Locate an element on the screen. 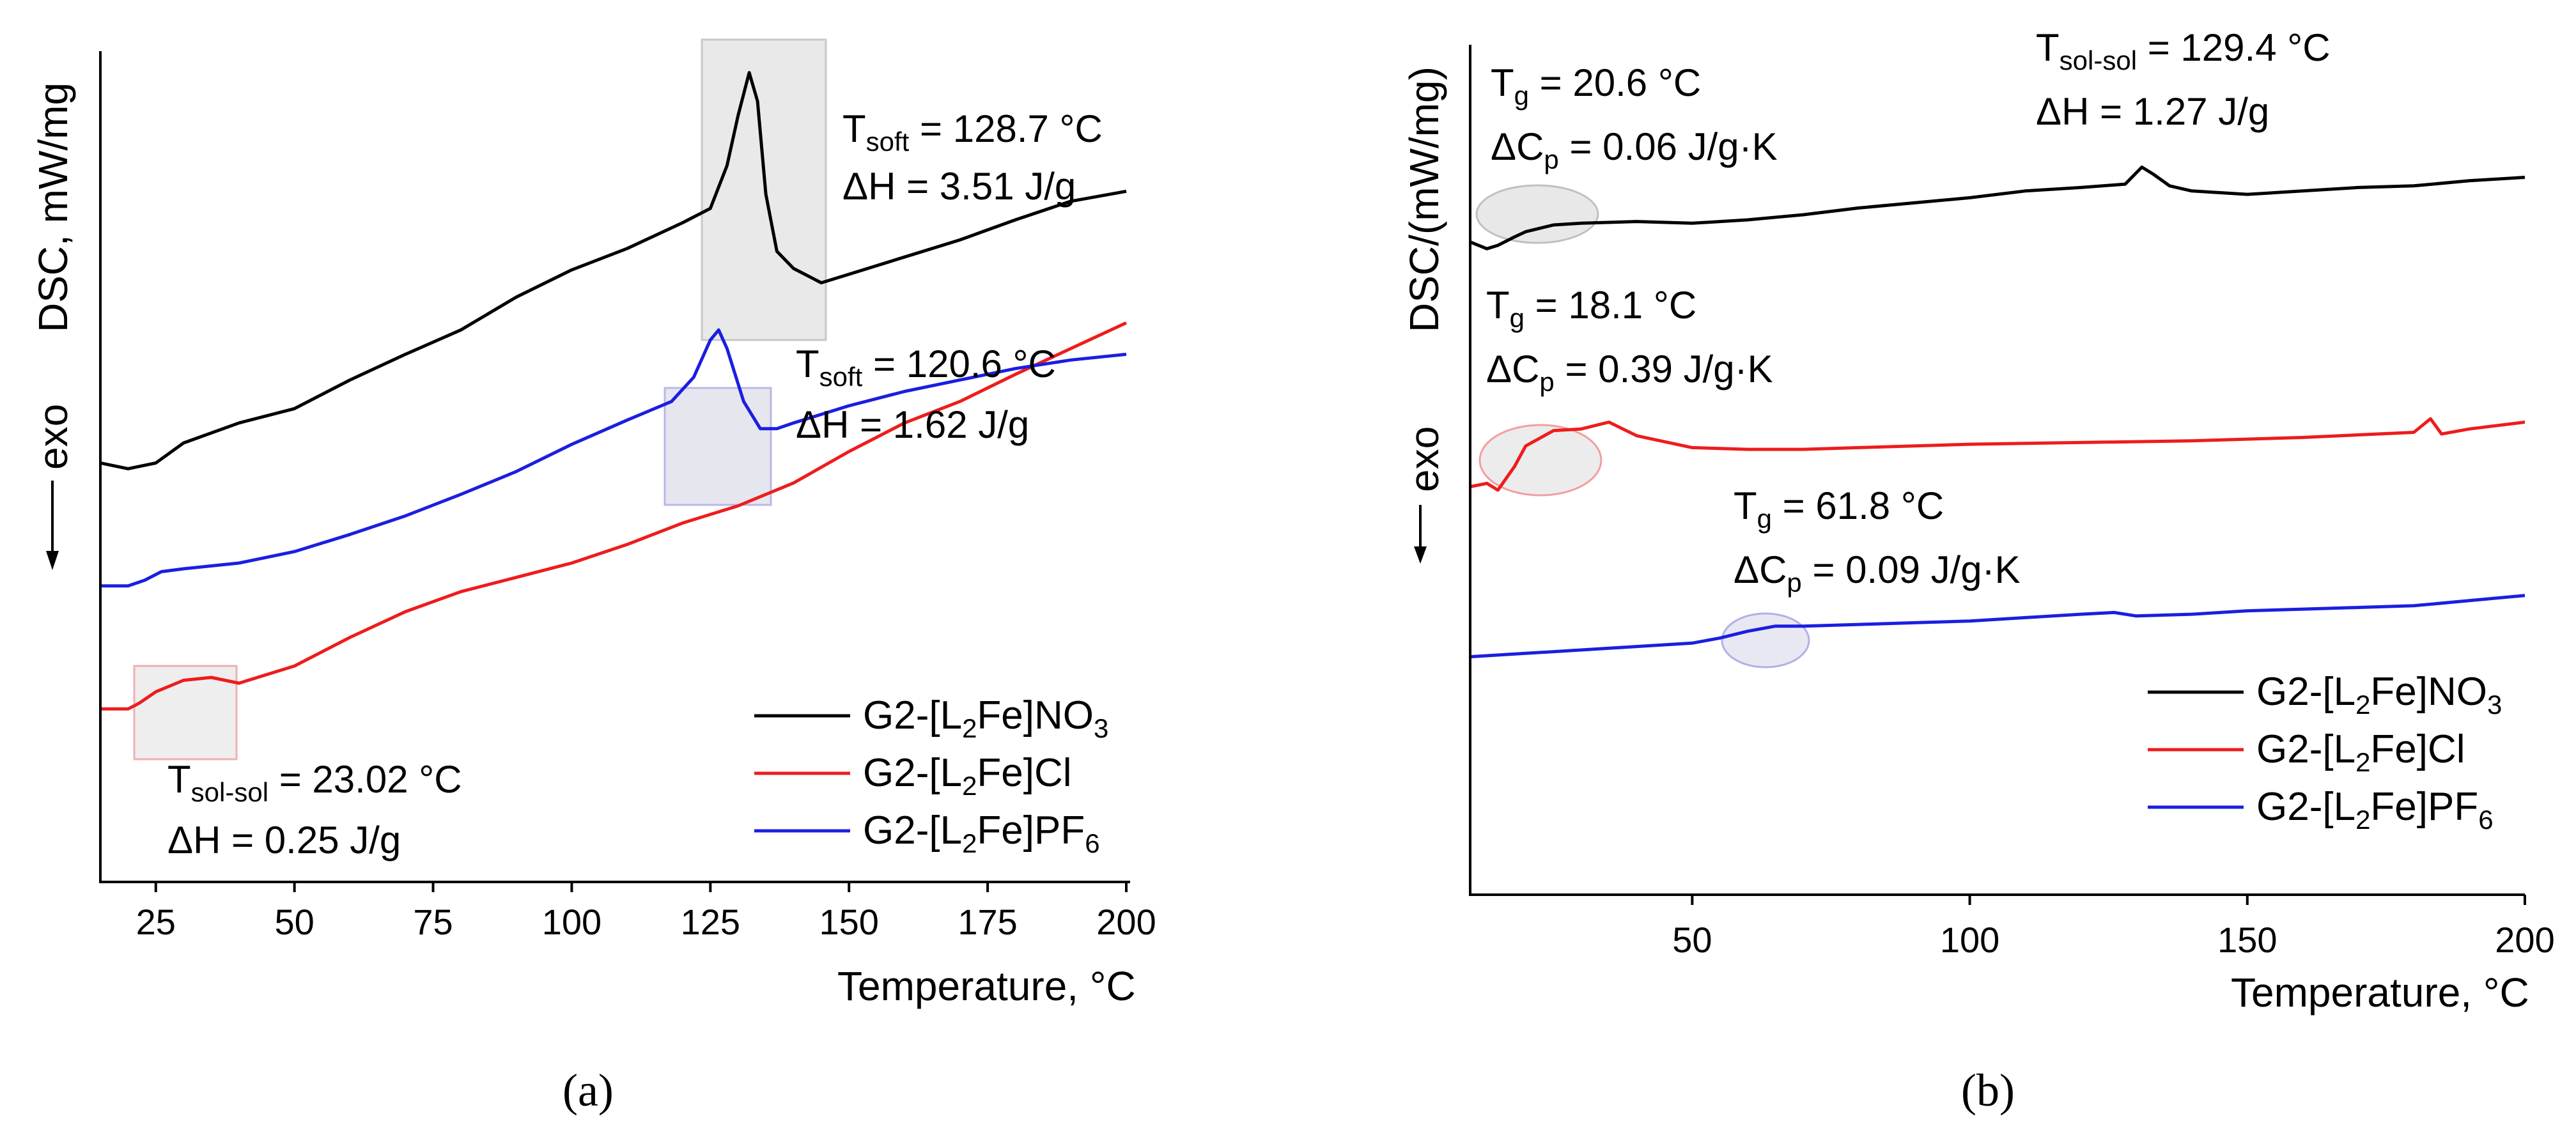 The width and height of the screenshot is (2576, 1128). x-tick-label: 125 is located at coordinates (710, 922).